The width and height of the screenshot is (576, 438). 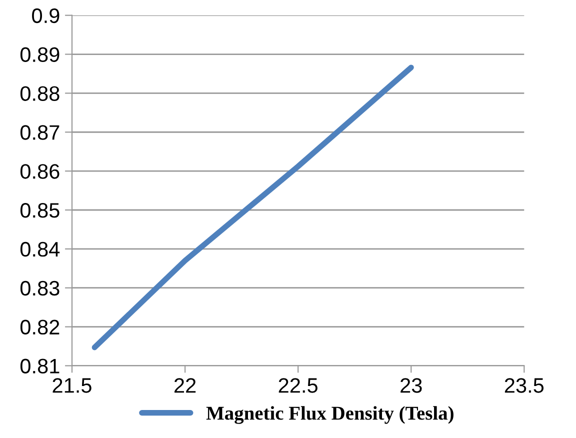 I want to click on legend-label: Magnetic Flux Density (Tesla), so click(x=330, y=415).